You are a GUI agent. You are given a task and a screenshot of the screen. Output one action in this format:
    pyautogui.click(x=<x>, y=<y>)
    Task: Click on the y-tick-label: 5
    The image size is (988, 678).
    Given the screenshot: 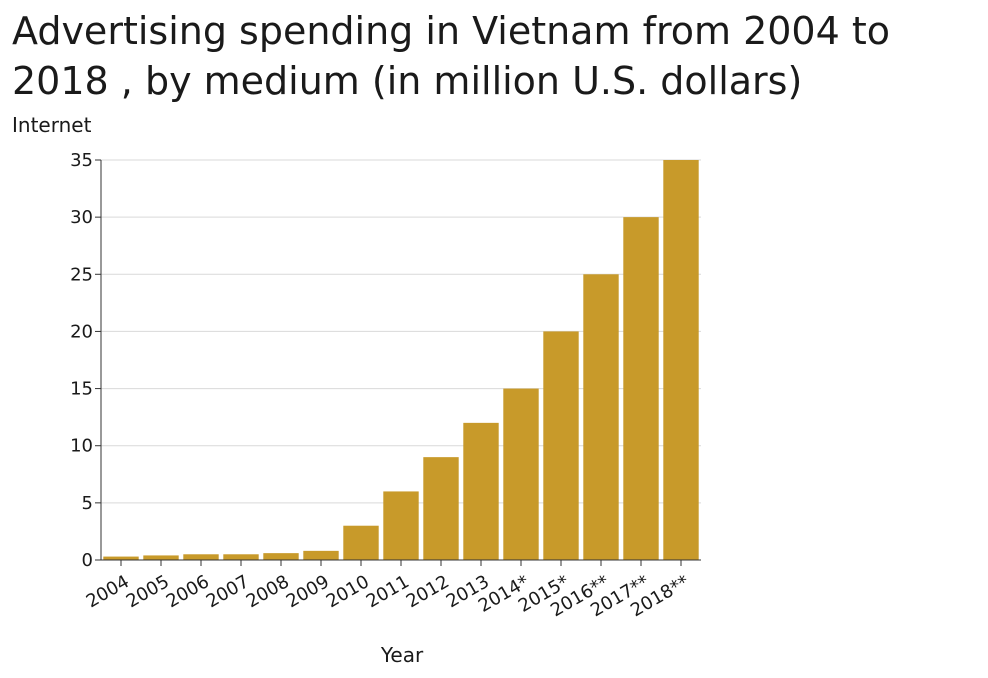 What is the action you would take?
    pyautogui.click(x=87, y=503)
    